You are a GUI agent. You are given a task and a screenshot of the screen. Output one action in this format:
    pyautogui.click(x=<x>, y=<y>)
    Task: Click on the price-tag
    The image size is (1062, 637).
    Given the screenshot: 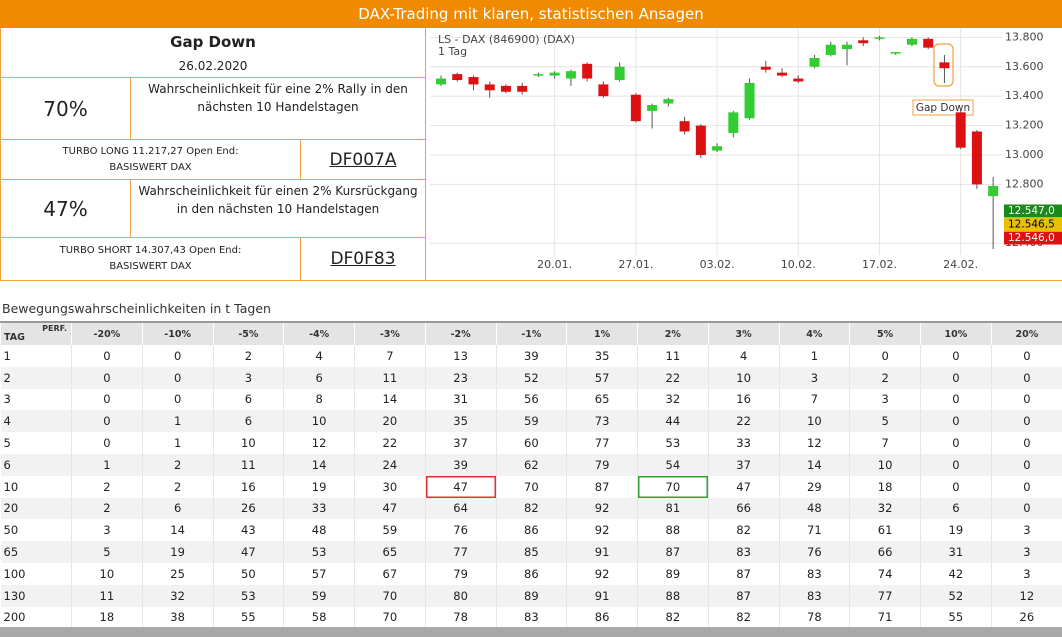 What is the action you would take?
    pyautogui.click(x=1033, y=238)
    